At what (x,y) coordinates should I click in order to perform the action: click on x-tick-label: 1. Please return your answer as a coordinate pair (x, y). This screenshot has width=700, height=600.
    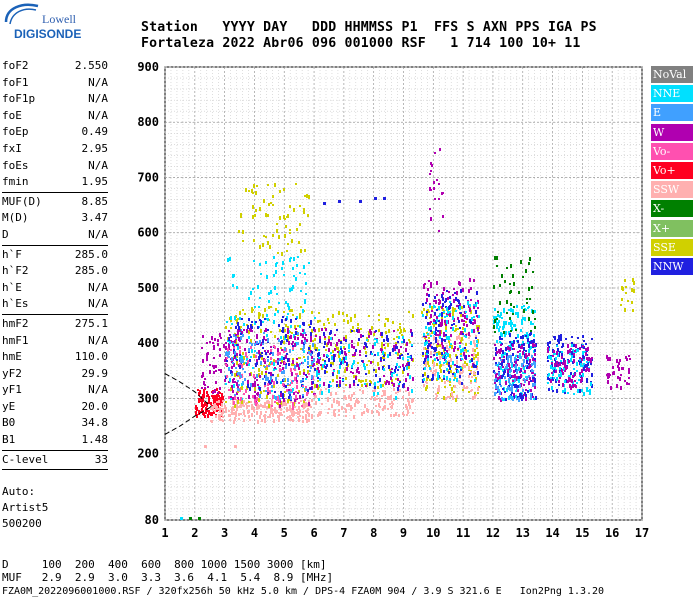
    Looking at the image, I should click on (164, 533).